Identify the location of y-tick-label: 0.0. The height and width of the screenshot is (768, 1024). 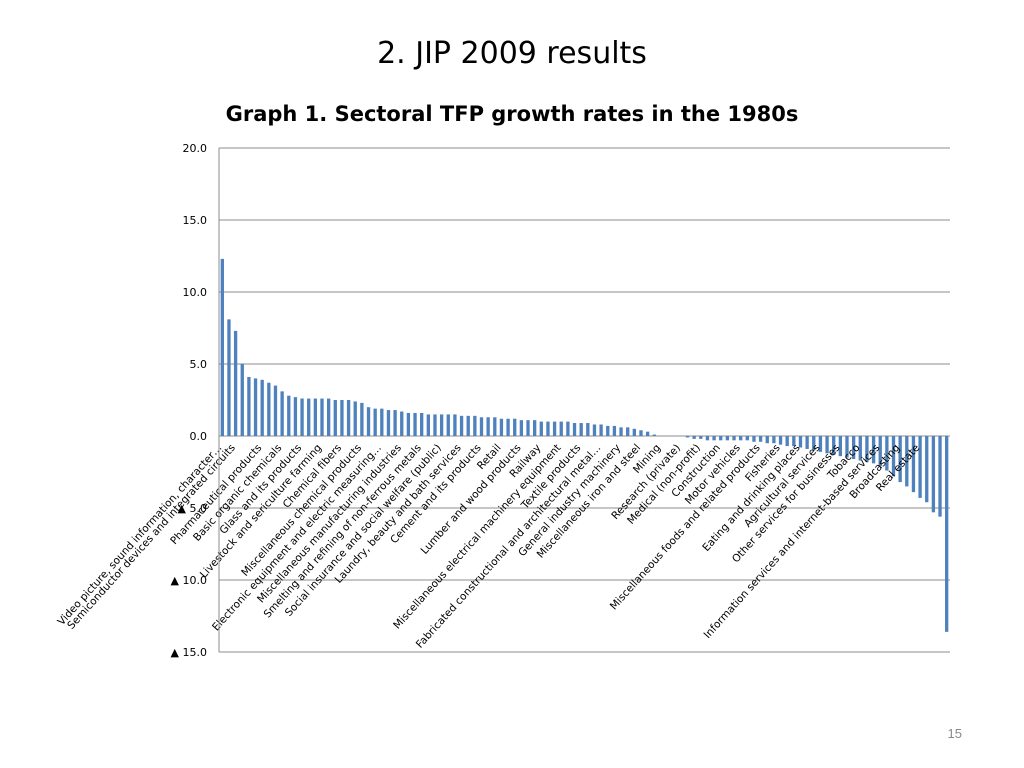
(199, 436).